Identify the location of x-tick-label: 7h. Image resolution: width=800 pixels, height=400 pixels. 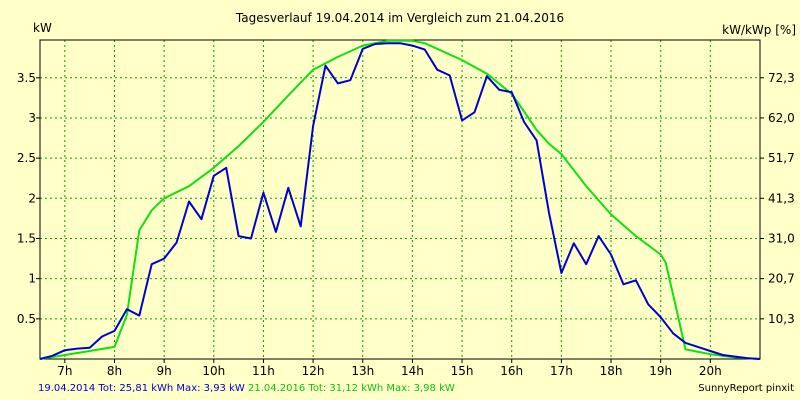
(64, 371).